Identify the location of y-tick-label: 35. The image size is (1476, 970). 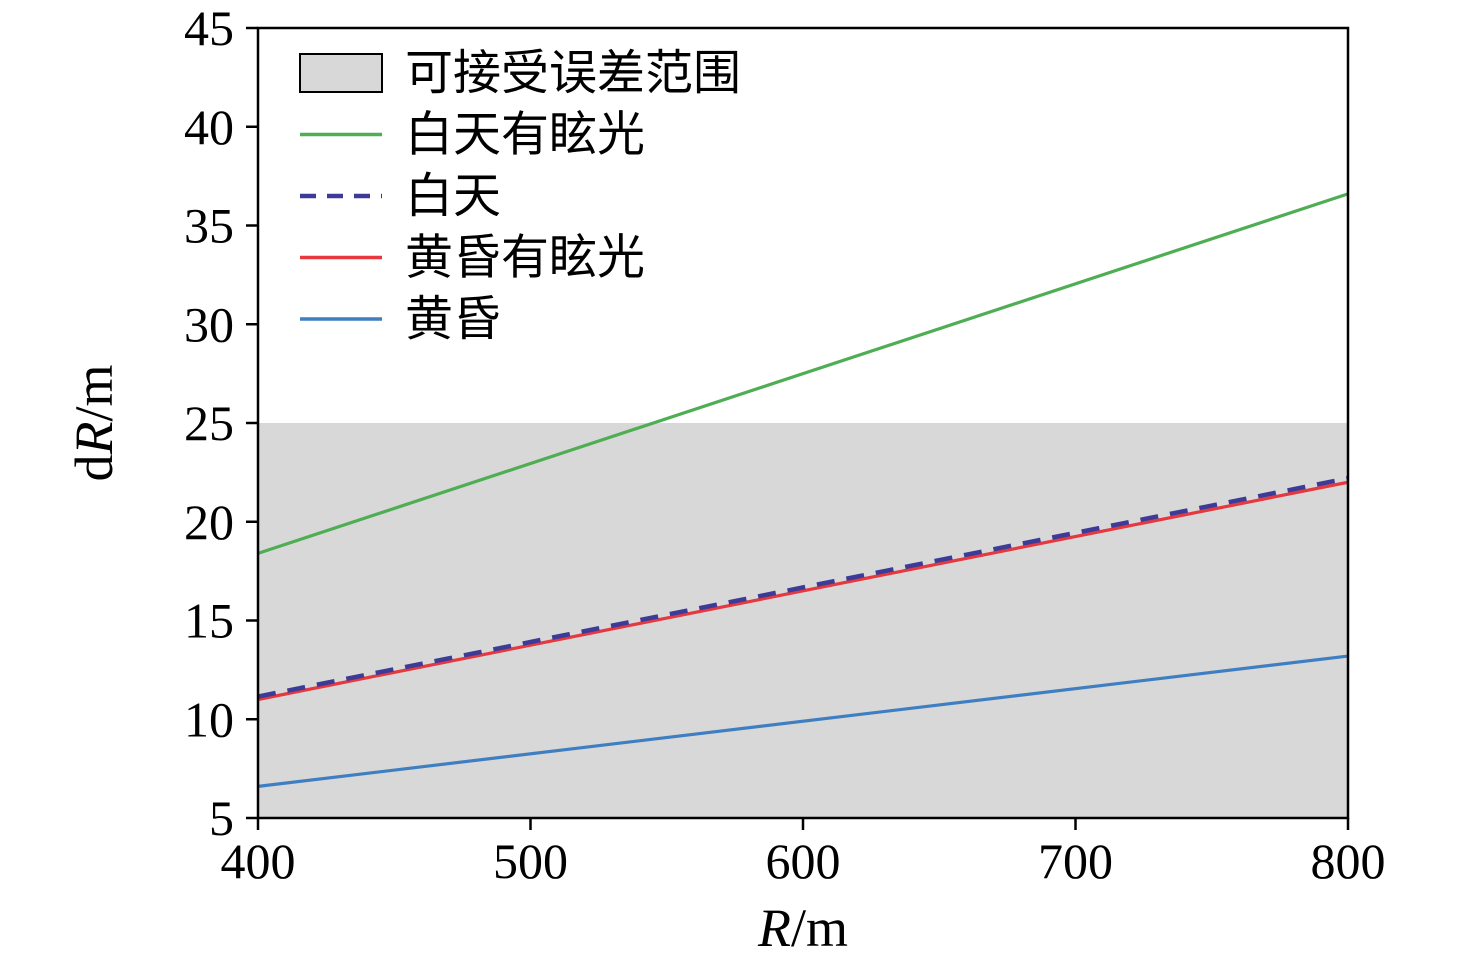
(209, 226).